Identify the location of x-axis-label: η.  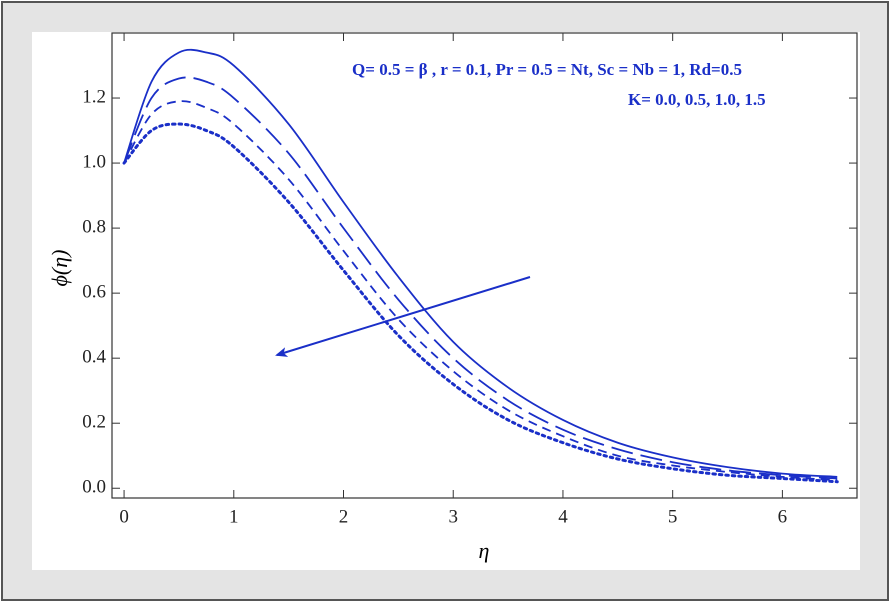
(484, 550).